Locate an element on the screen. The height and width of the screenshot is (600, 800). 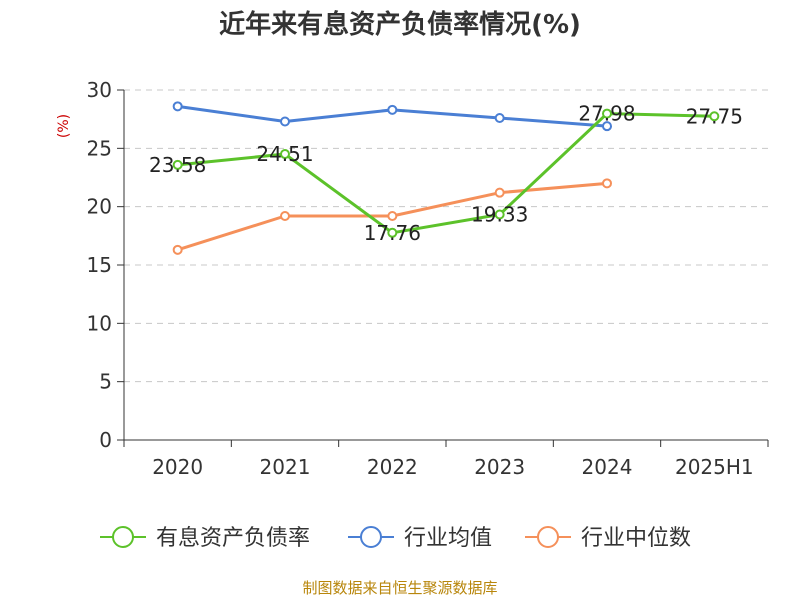
x-tick-label: 2023 is located at coordinates (499, 467).